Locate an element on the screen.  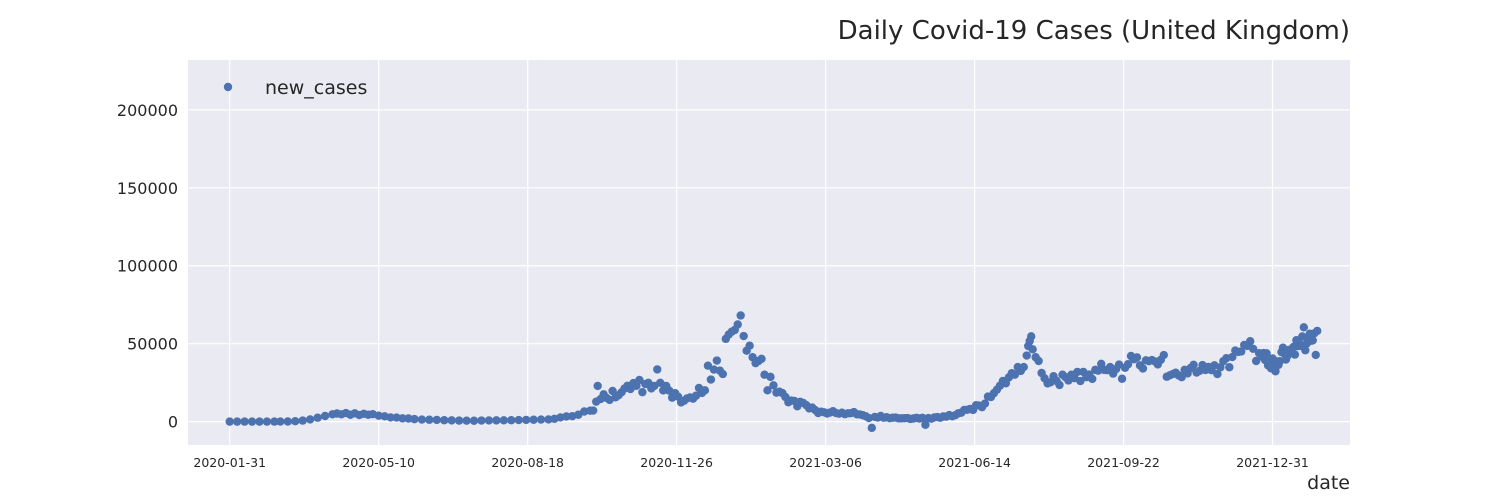
x-tick-label: 2021-06-14 is located at coordinates (974, 462).